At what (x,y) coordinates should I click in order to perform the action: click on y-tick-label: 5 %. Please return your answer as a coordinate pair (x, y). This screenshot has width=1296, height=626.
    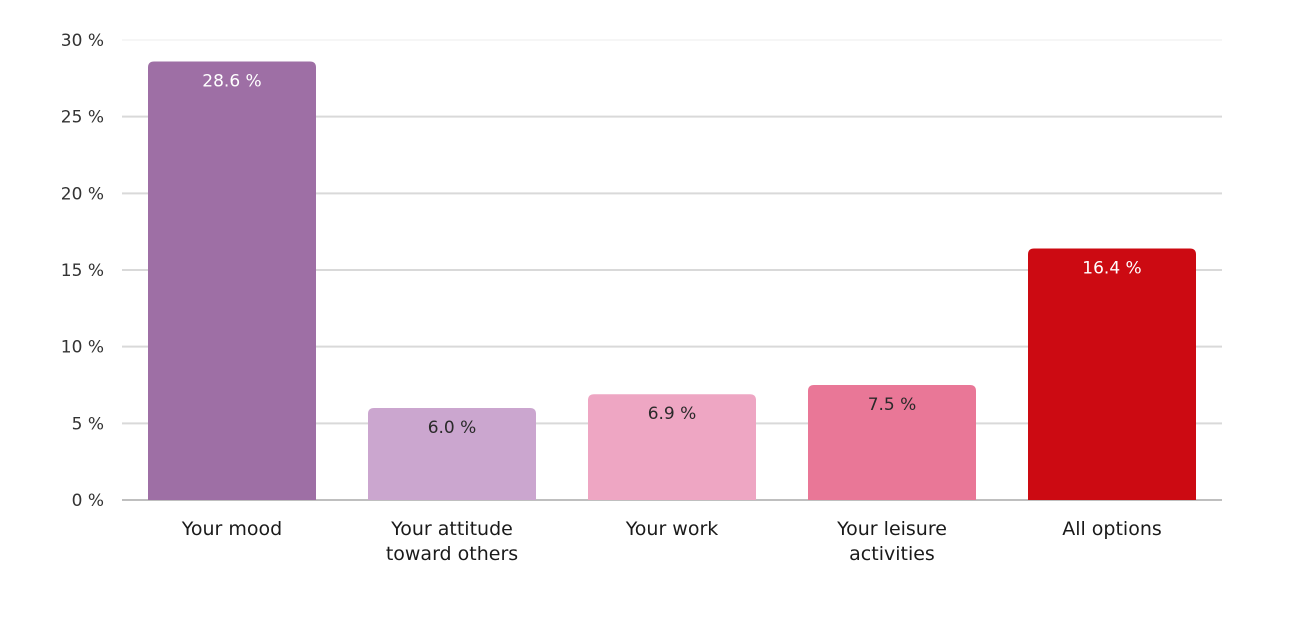
    Looking at the image, I should click on (88, 424).